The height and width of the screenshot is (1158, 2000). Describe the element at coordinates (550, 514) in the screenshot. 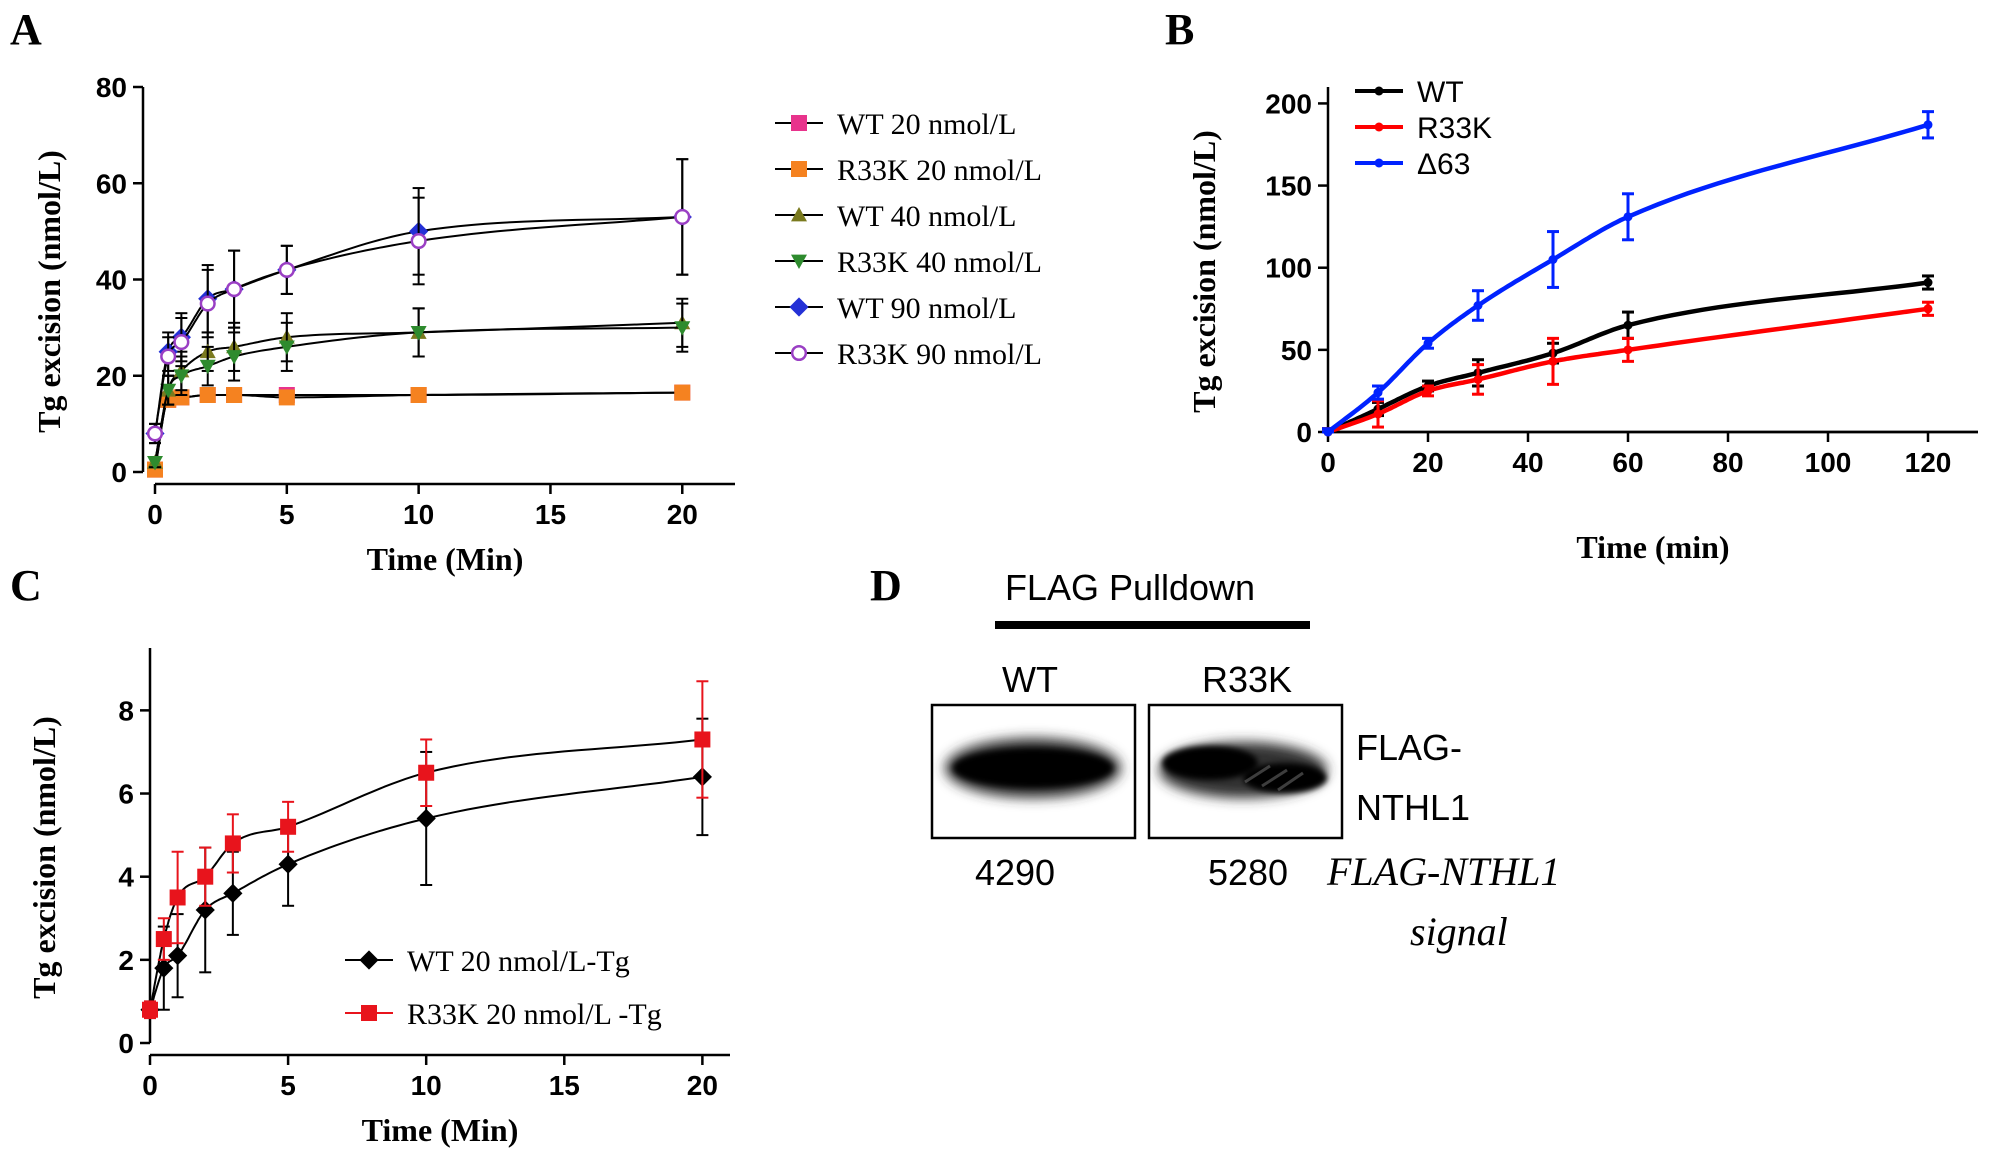

I see `x-tick-label: 15` at that location.